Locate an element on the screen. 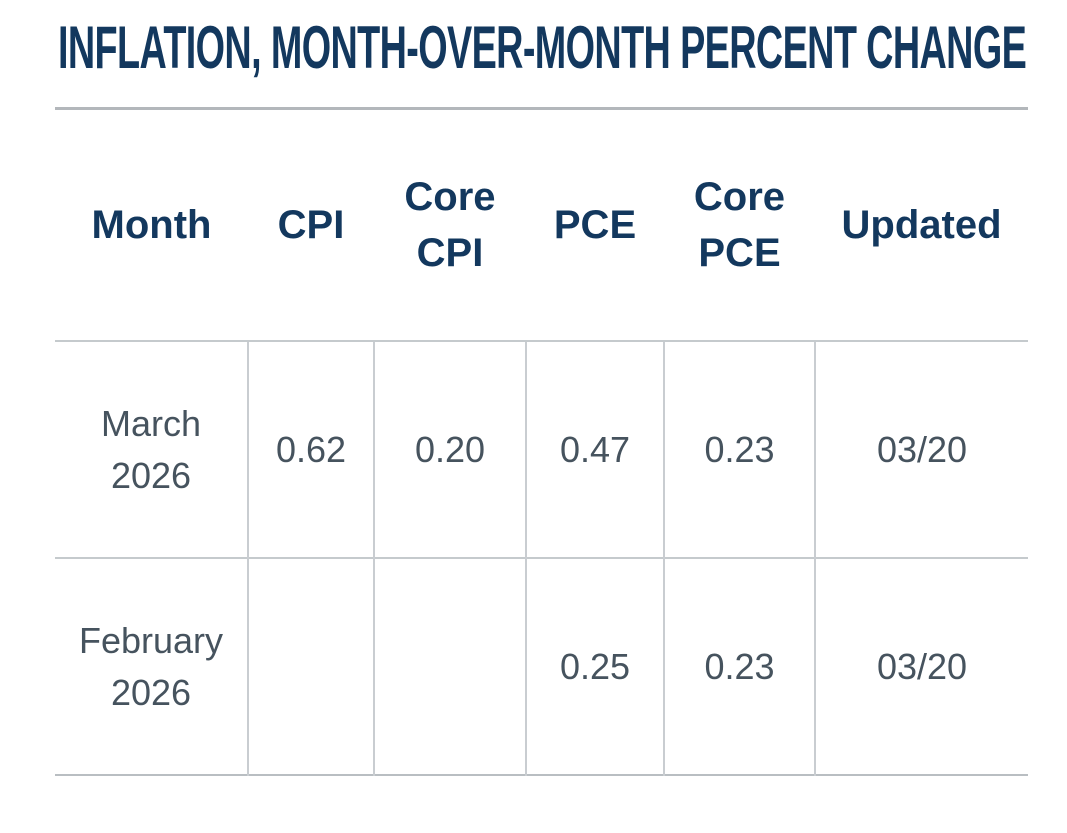  cell-core-cpi is located at coordinates (449, 666).